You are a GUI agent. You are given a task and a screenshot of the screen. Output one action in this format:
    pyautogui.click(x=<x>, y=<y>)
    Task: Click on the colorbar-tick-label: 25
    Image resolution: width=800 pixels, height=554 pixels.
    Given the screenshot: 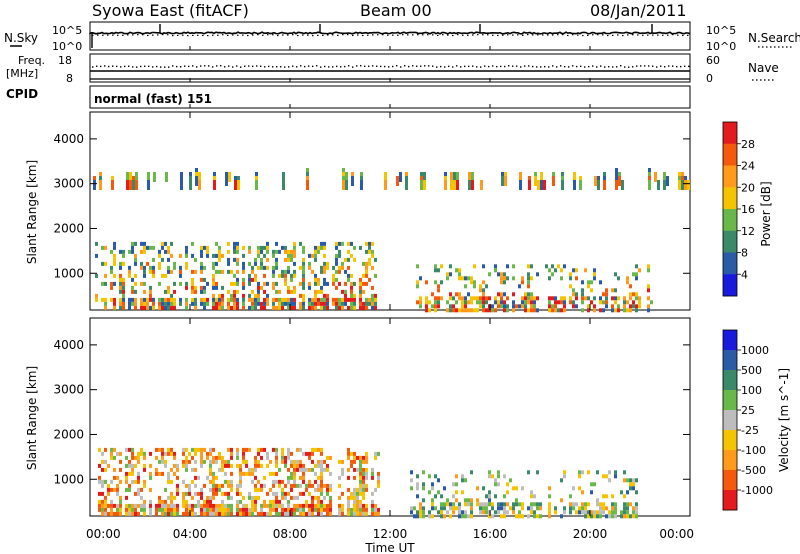 What is the action you would take?
    pyautogui.click(x=748, y=410)
    